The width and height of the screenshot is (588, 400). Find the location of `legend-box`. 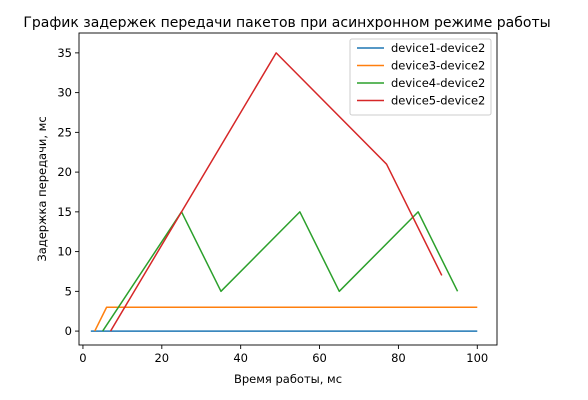

legend-box is located at coordinates (420, 77).